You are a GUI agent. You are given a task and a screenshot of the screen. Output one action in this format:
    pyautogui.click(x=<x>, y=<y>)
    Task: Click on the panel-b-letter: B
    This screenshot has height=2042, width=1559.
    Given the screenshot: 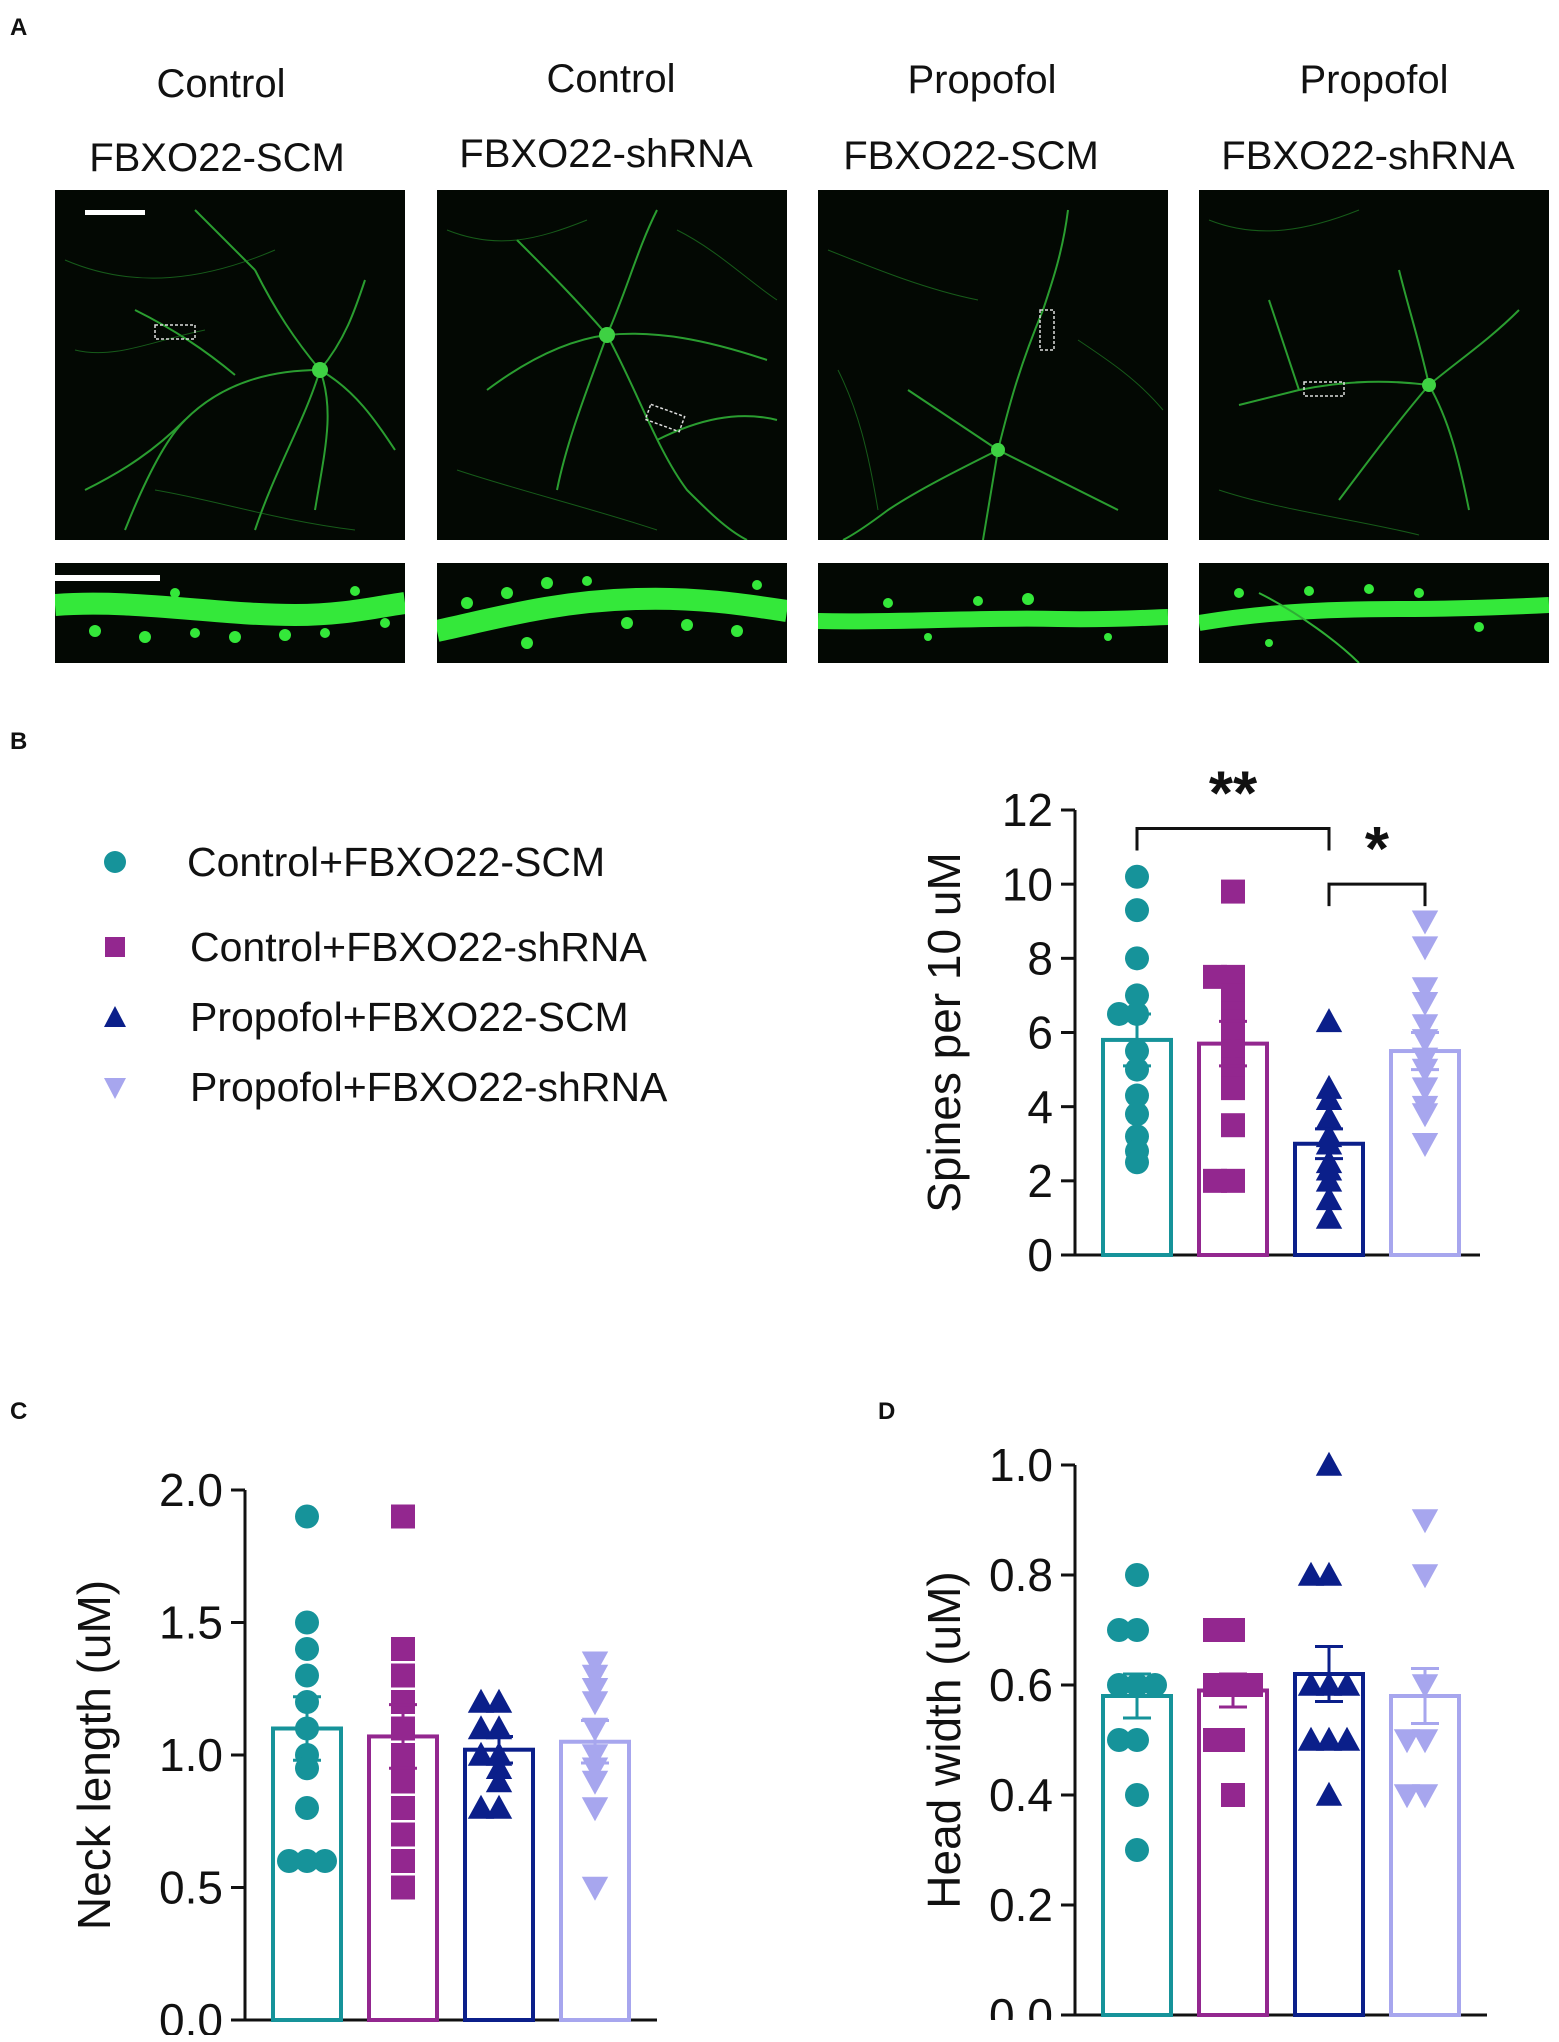 What is the action you would take?
    pyautogui.click(x=19, y=741)
    